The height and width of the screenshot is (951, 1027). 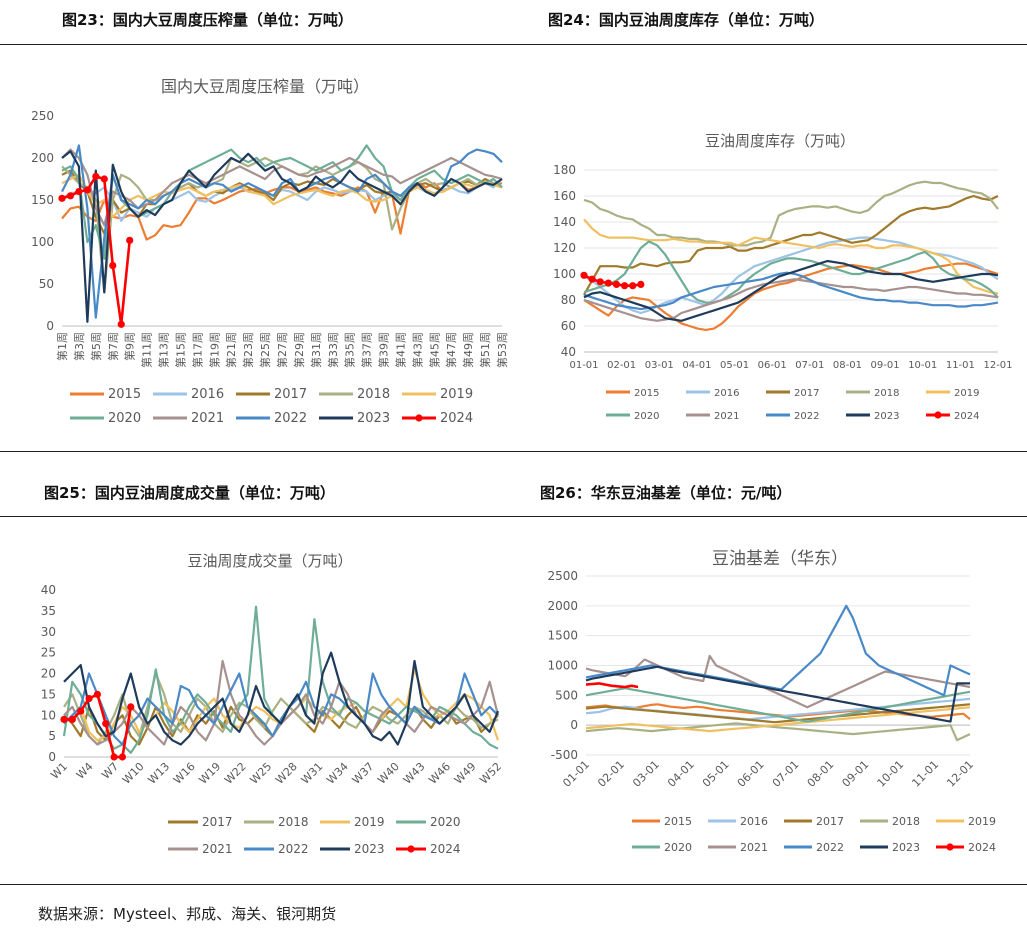 I want to click on y-tick-label: -500, so click(x=564, y=755).